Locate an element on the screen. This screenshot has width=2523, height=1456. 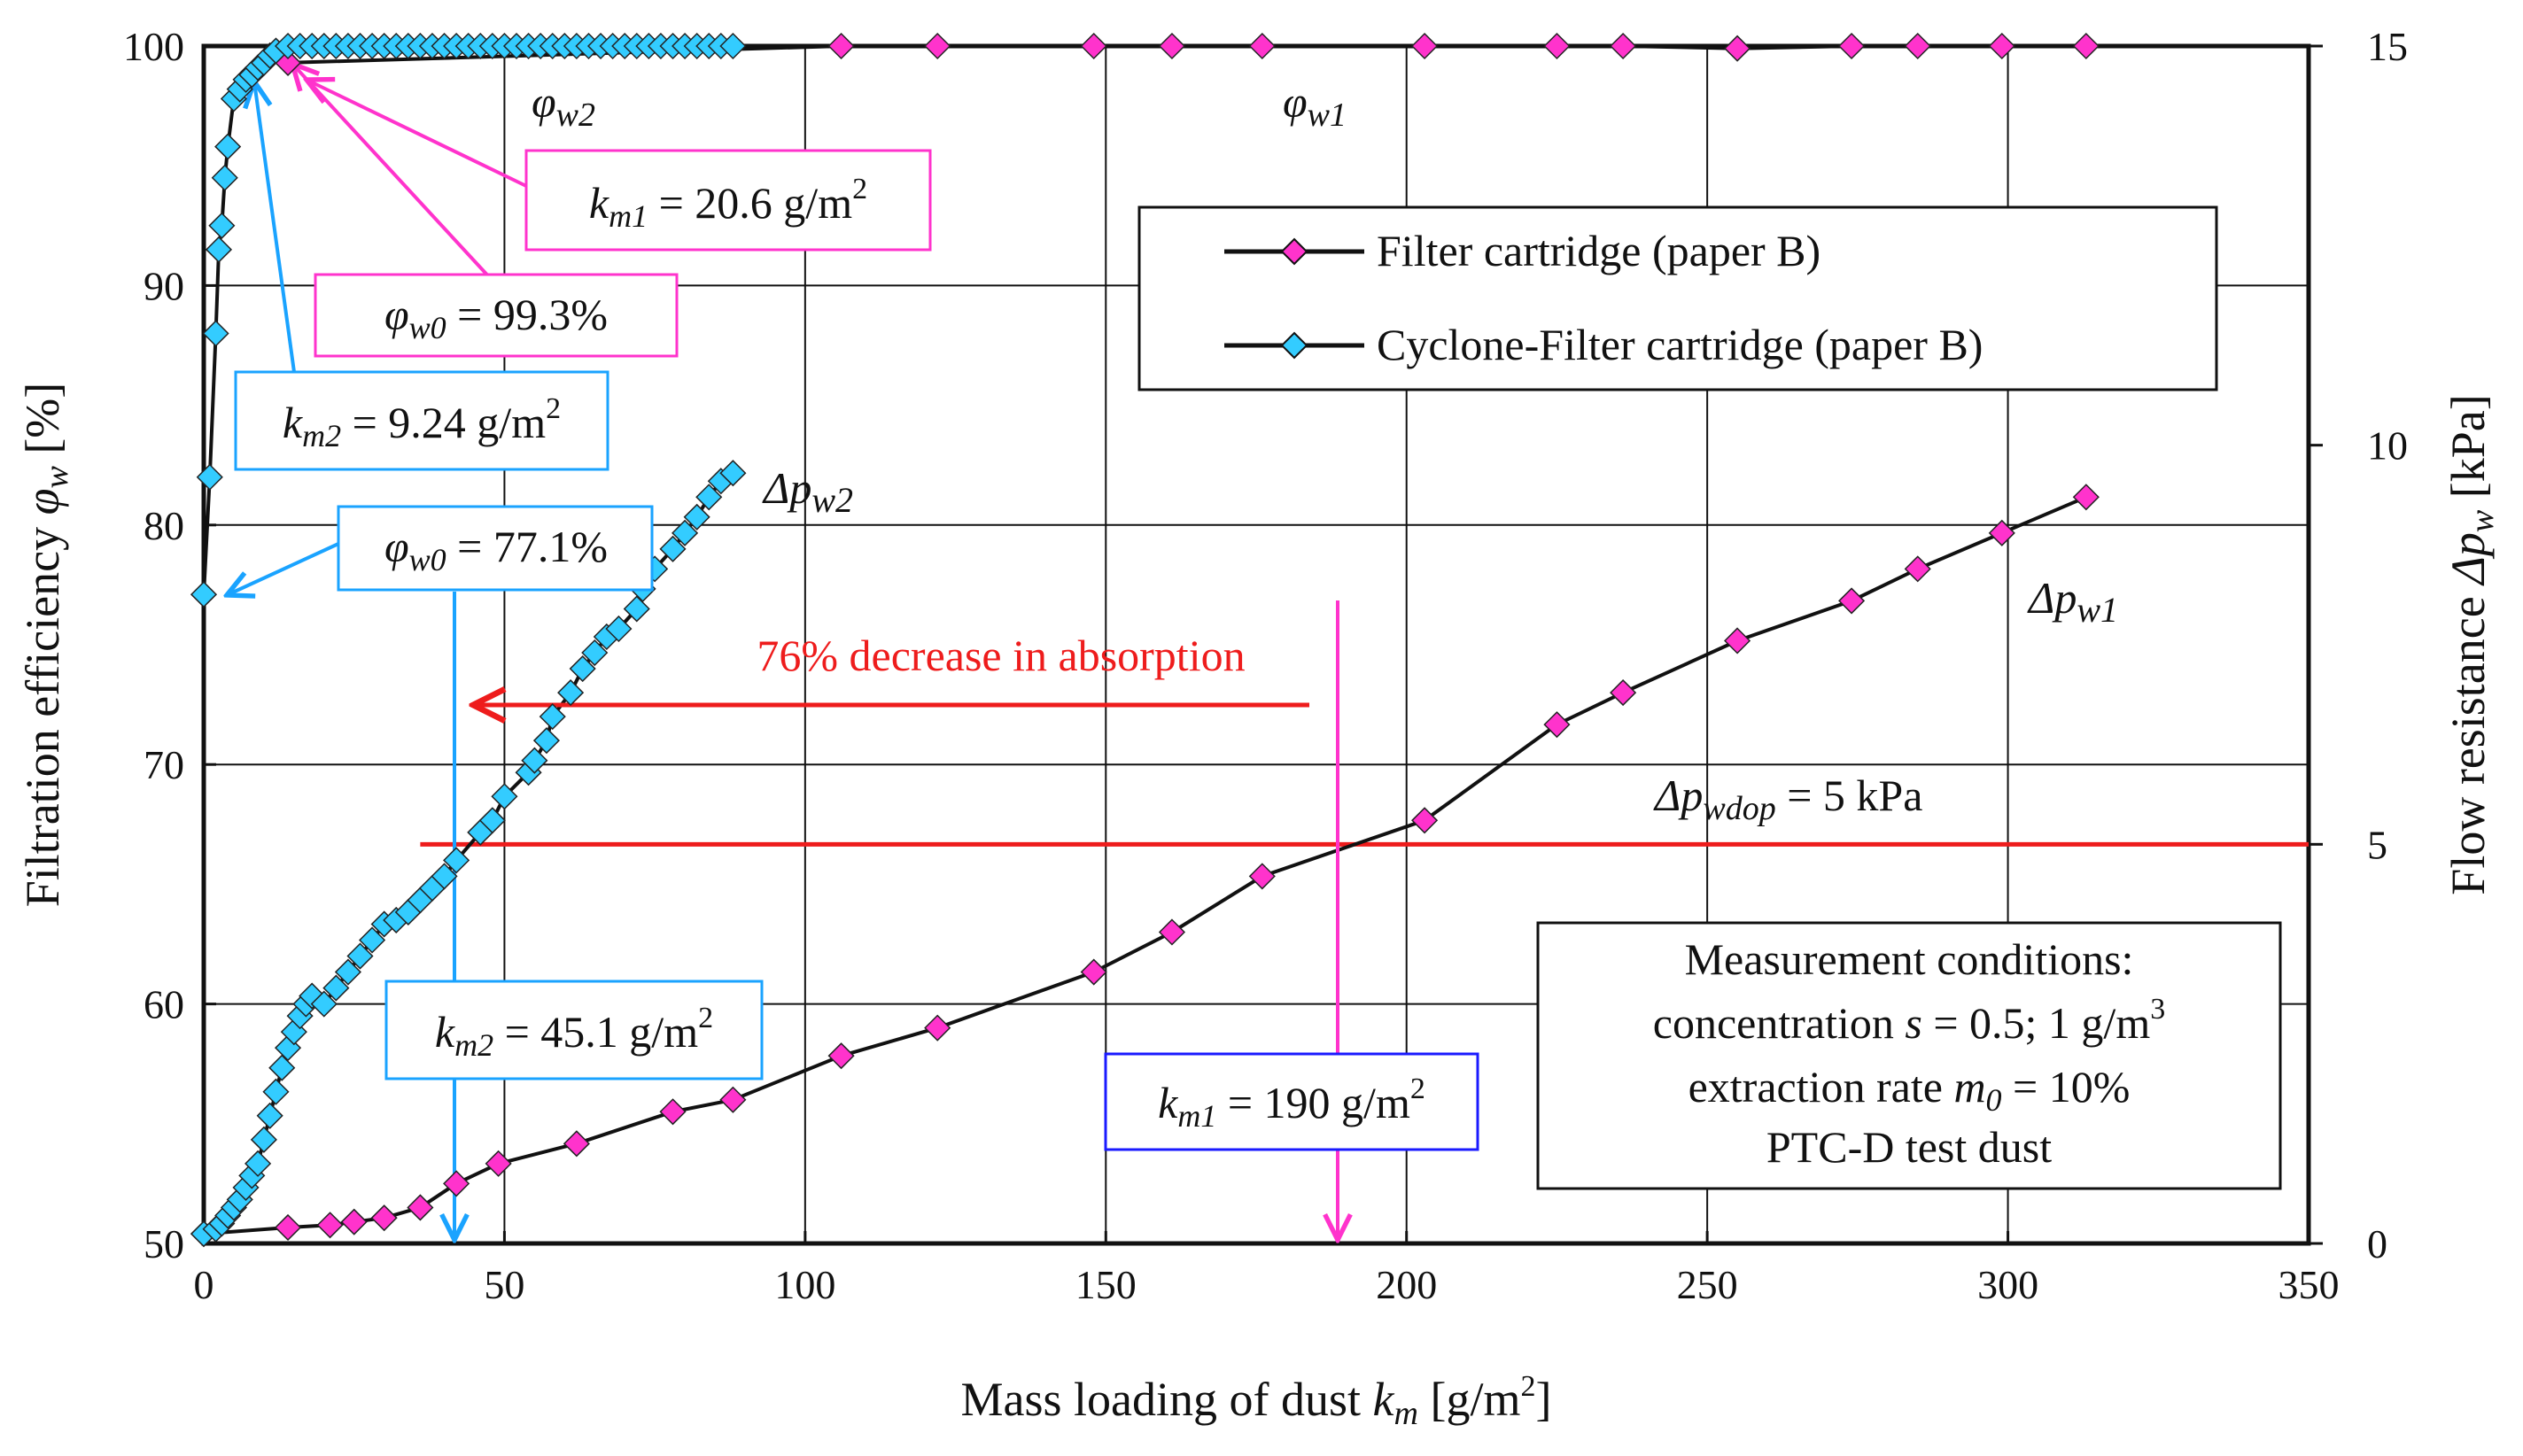
x-tick-label: 0 is located at coordinates (204, 1284).